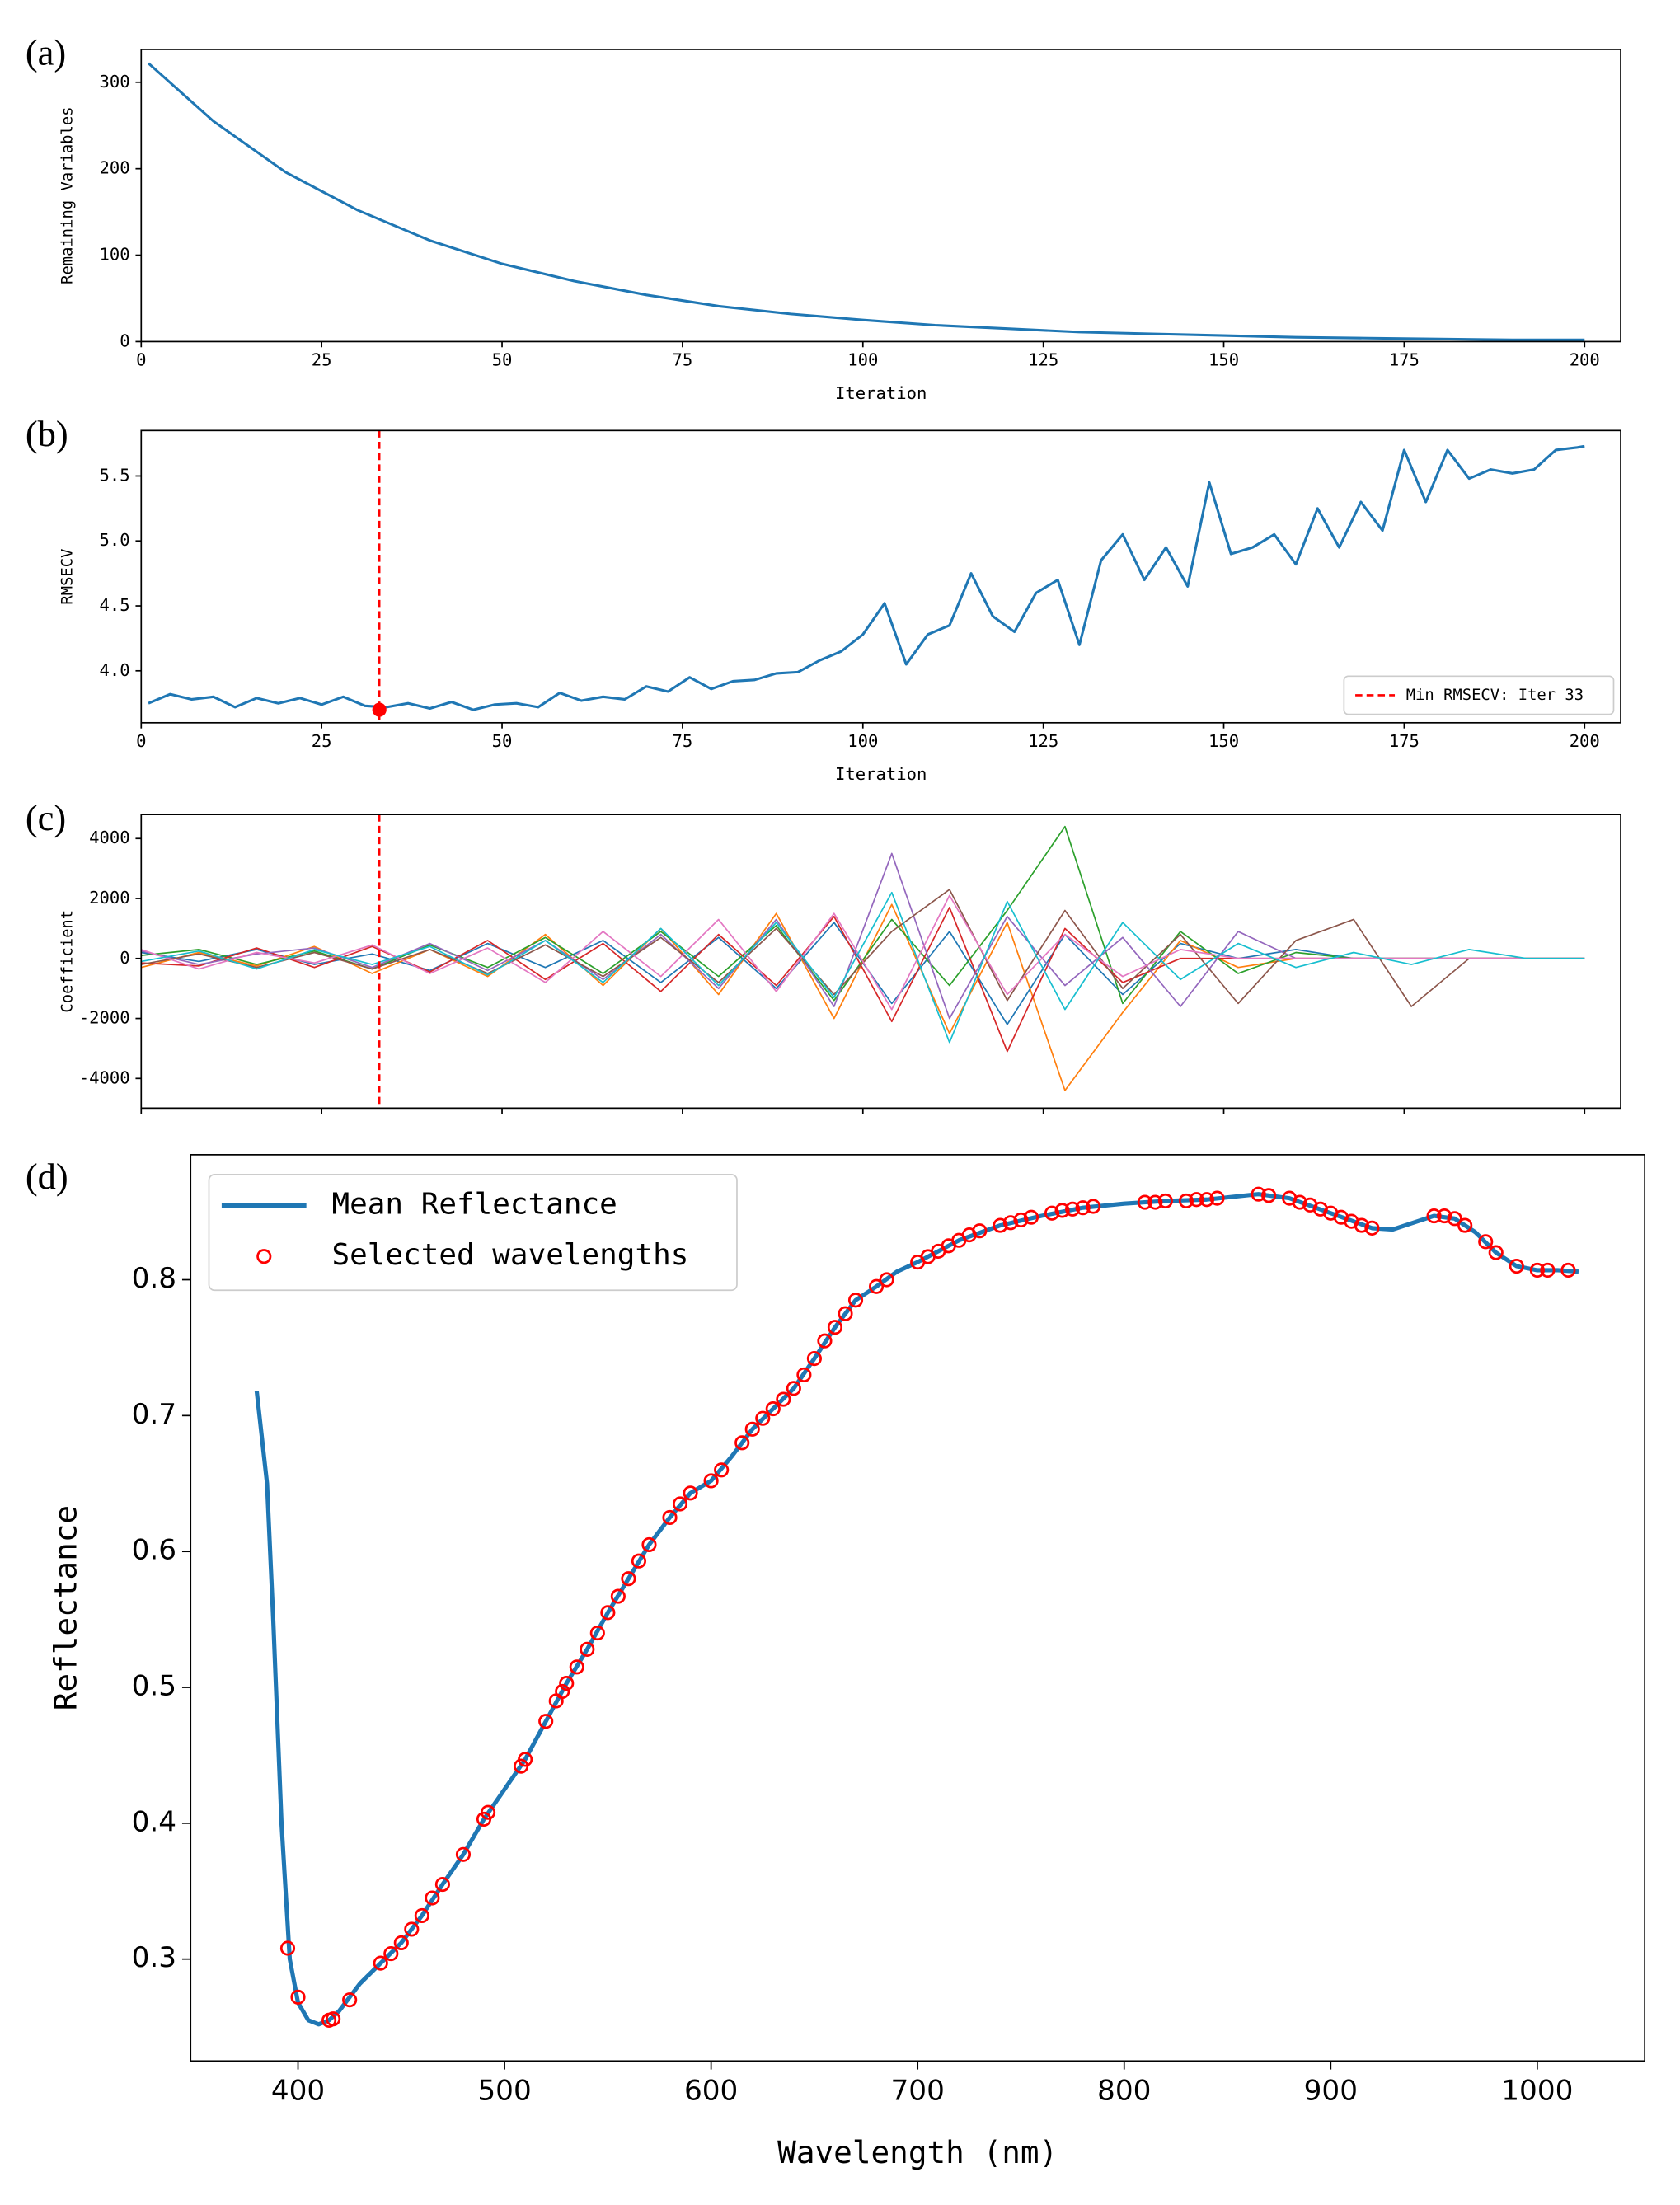 This screenshot has width=1680, height=2205. I want to click on panel-label: (b), so click(47, 433).